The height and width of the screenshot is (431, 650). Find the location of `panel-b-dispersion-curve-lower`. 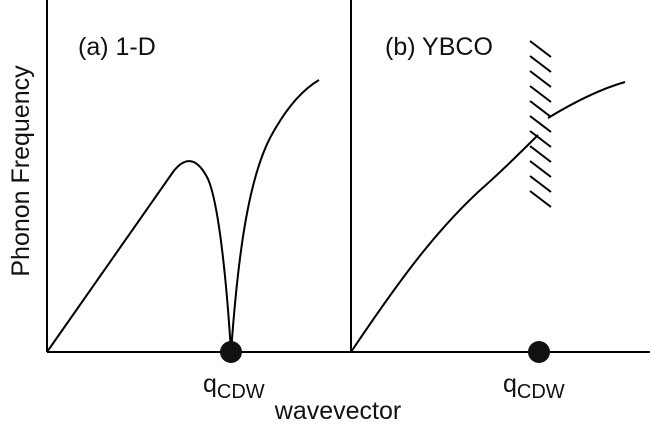

panel-b-dispersion-curve-lower is located at coordinates (444, 243).